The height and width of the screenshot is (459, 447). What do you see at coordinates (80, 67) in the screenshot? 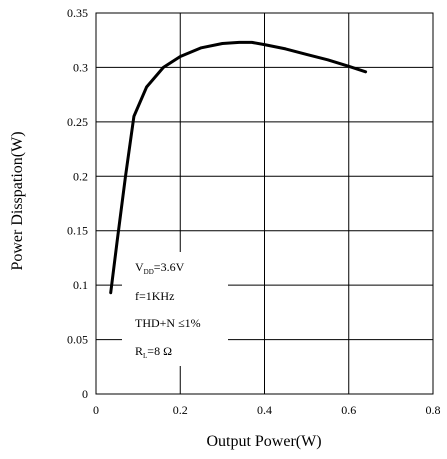
I see `y-tick-label: 0.3` at bounding box center [80, 67].